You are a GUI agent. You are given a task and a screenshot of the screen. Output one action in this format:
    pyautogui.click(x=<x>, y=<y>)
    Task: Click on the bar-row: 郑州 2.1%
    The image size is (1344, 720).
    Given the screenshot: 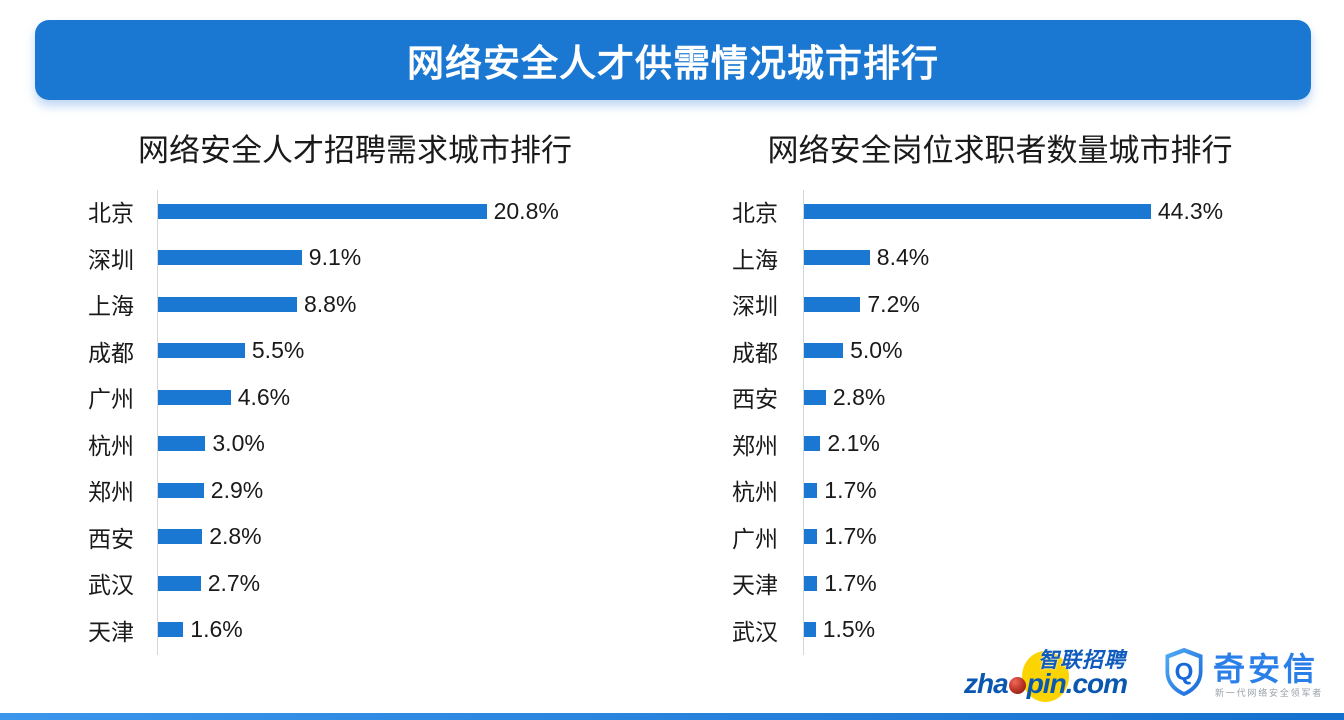 What is the action you would take?
    pyautogui.click(x=1020, y=444)
    